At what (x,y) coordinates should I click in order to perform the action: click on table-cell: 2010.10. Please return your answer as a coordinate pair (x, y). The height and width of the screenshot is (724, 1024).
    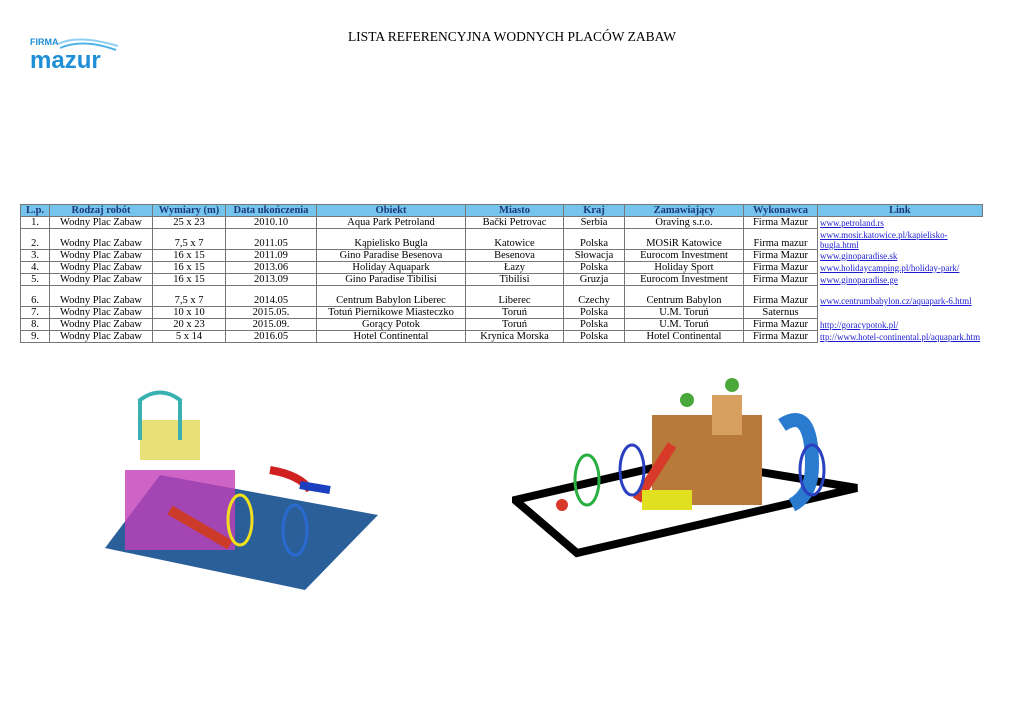
    Looking at the image, I should click on (271, 222).